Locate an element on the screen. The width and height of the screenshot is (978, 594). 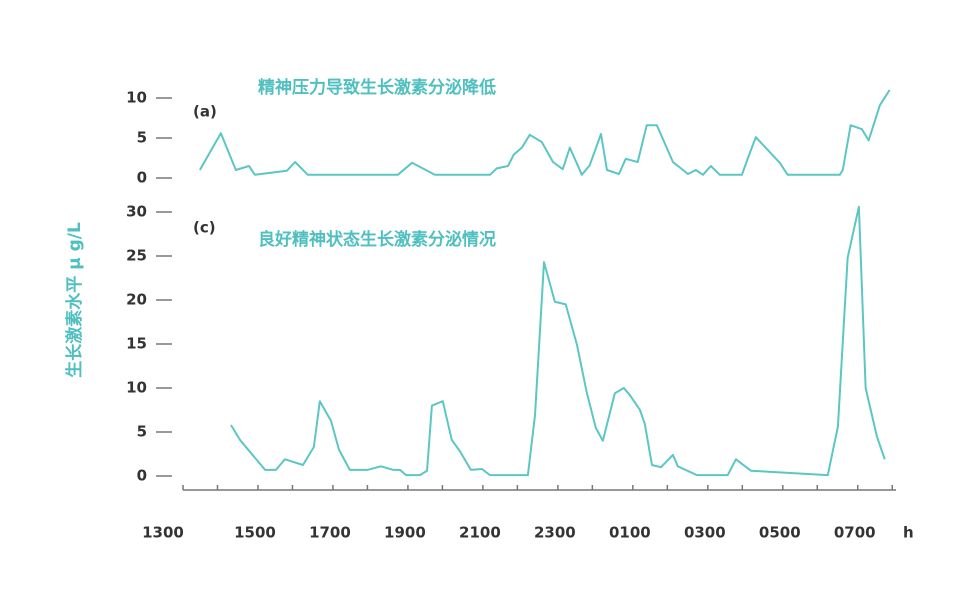
x-tick-label: 1900 is located at coordinates (405, 533).